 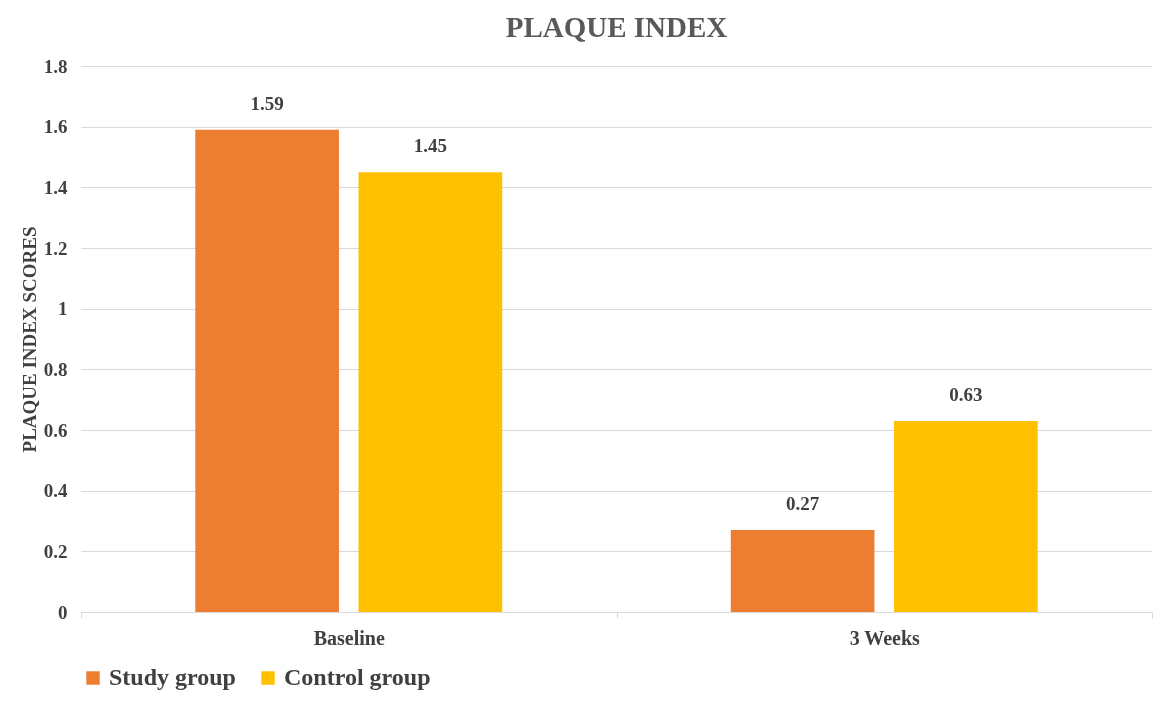 I want to click on y-tick-label: 0.4, so click(x=55, y=491).